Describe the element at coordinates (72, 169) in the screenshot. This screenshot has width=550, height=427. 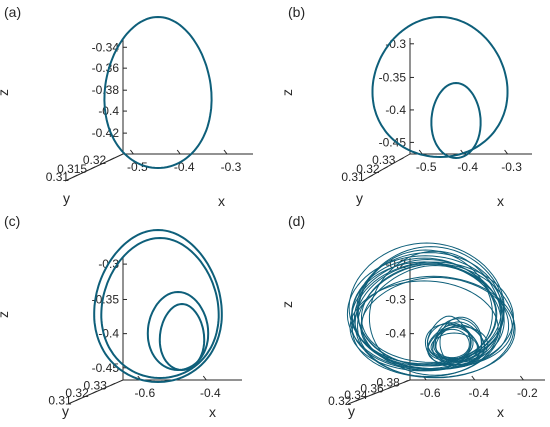
I see `y-tick-label: 0.315` at that location.